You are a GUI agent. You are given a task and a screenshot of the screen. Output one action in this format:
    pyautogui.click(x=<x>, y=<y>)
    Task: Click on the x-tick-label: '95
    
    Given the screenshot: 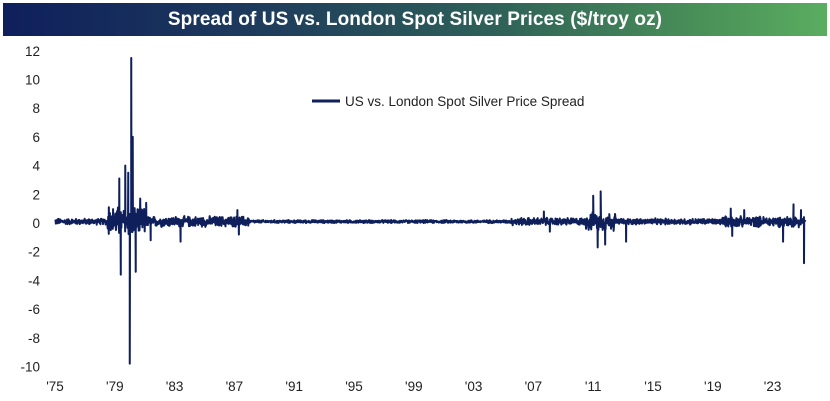 What is the action you would take?
    pyautogui.click(x=354, y=386)
    